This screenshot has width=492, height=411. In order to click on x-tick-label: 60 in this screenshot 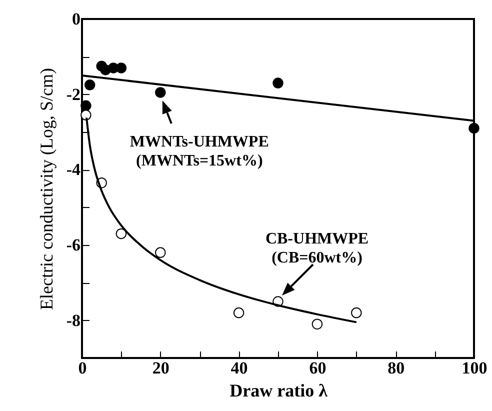, I will do `click(317, 368)`.